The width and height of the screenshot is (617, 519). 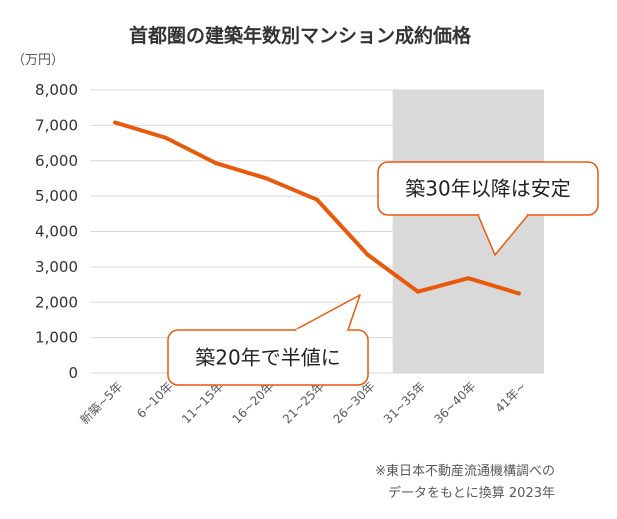 What do you see at coordinates (303, 402) in the screenshot?
I see `x-tick-label: 21~25年` at bounding box center [303, 402].